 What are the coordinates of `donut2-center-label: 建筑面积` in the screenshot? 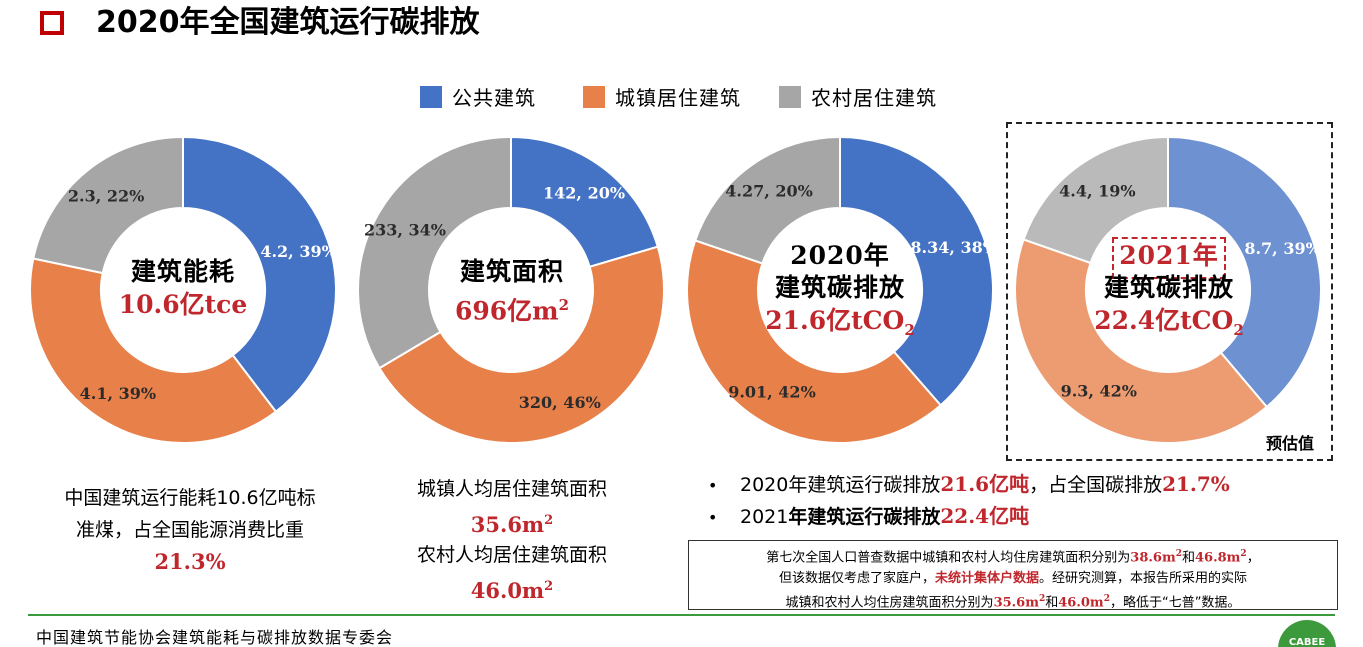 It's located at (511, 271).